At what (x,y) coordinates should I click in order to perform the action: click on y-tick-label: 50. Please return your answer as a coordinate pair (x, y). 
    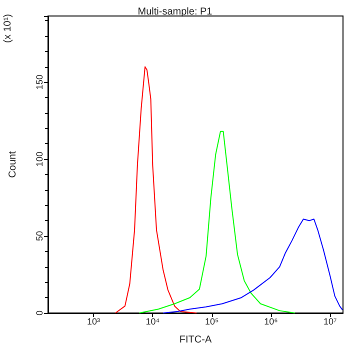
    Looking at the image, I should click on (39, 236).